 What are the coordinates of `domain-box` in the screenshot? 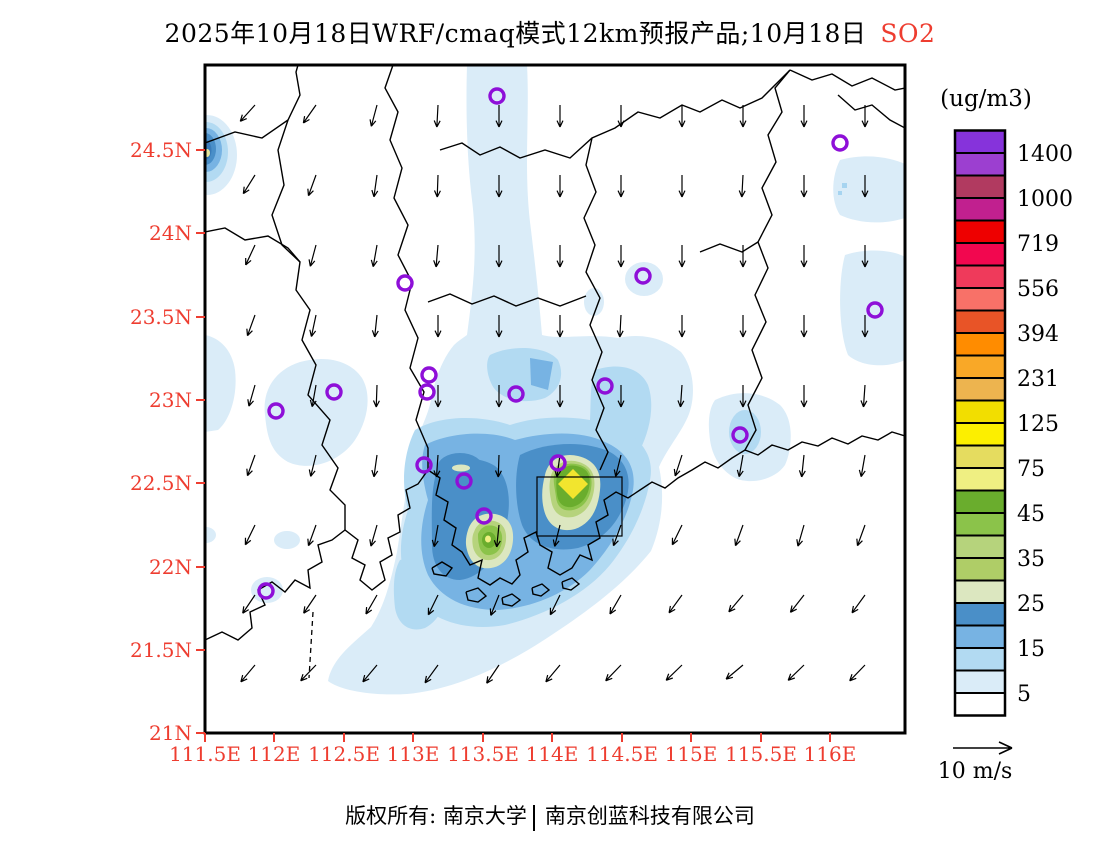 It's located at (579, 506).